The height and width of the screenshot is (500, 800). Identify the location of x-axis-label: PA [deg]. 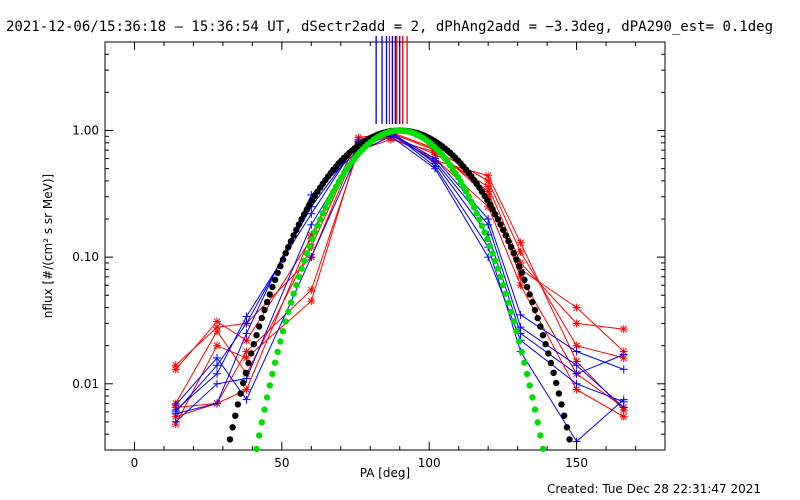
(385, 473).